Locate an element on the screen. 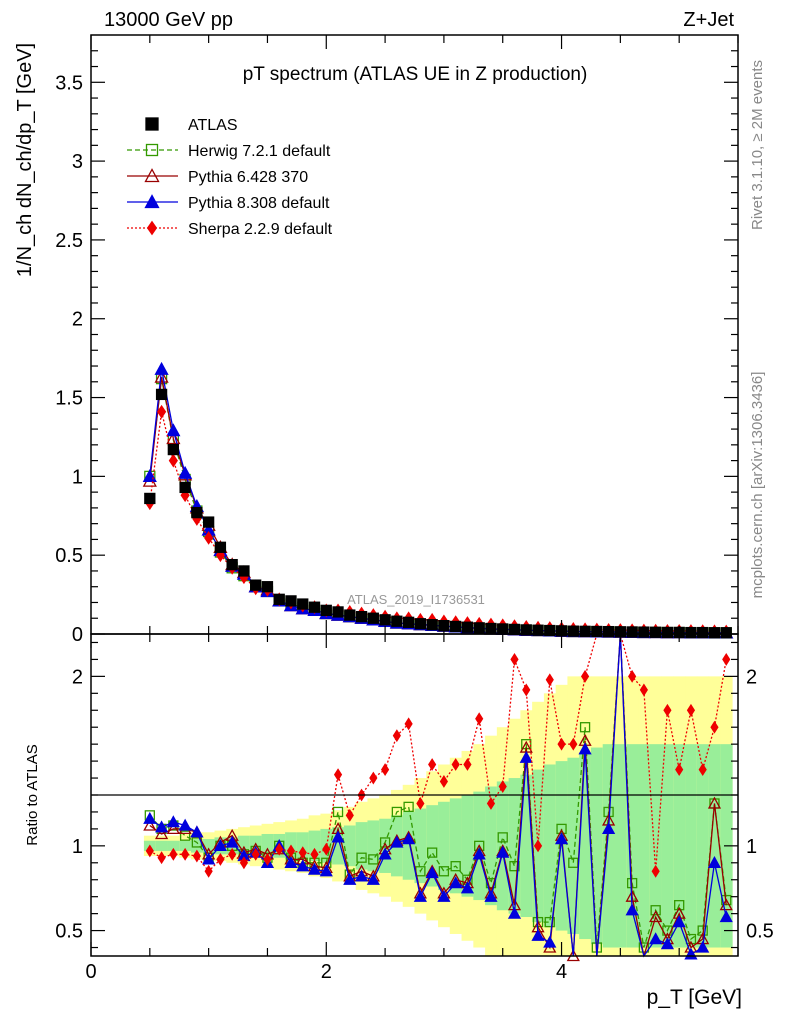  main-y-tick-label: 3 is located at coordinates (77, 162).